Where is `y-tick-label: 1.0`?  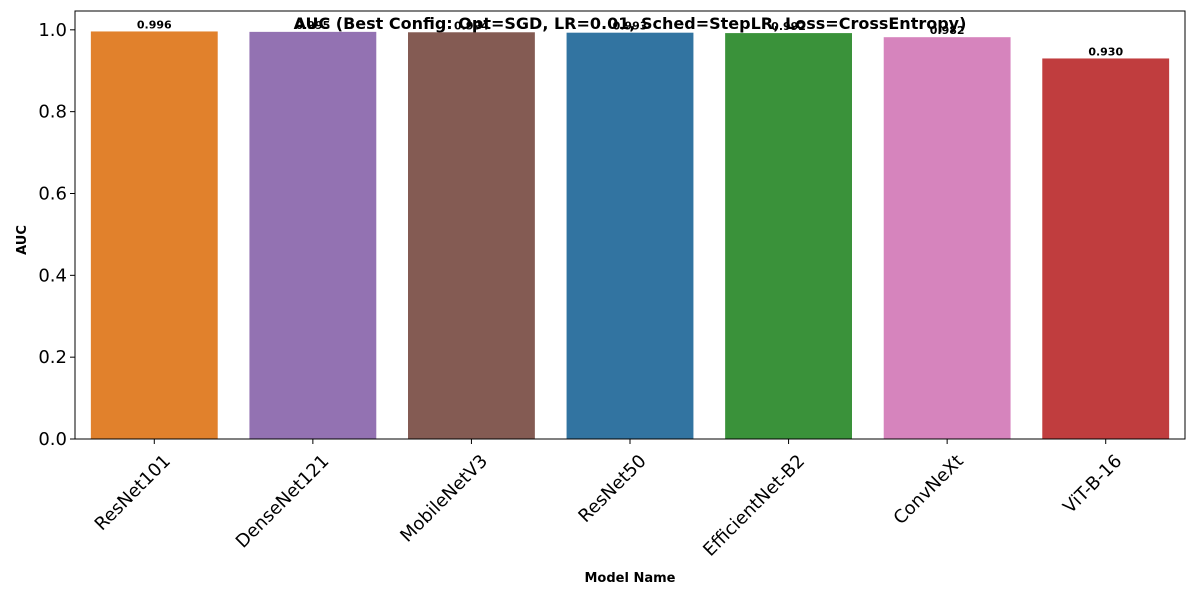 y-tick-label: 1.0 is located at coordinates (52, 30).